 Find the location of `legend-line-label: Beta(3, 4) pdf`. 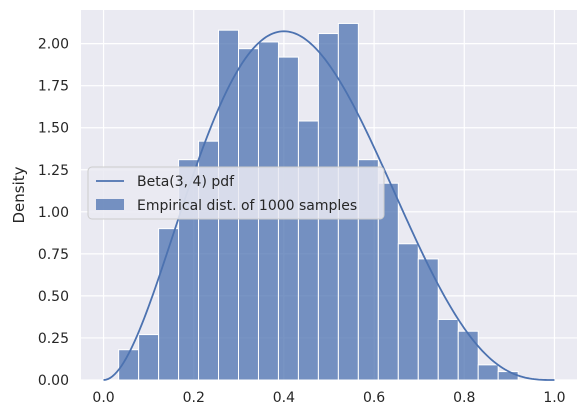

legend-line-label: Beta(3, 4) pdf is located at coordinates (186, 182).